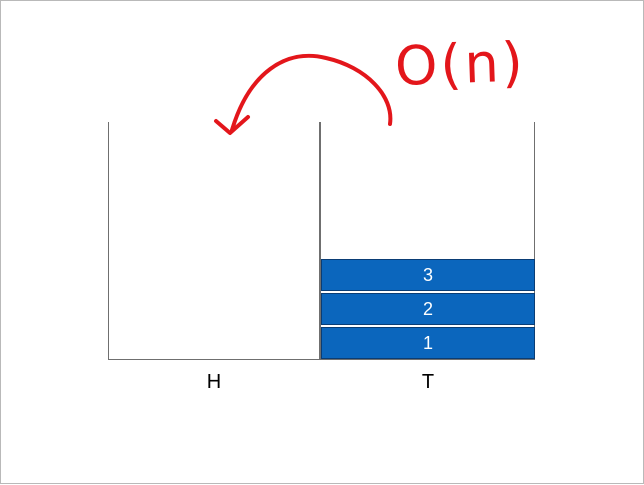  What do you see at coordinates (460, 64) in the screenshot?
I see `complexity-annotation: O(n)` at bounding box center [460, 64].